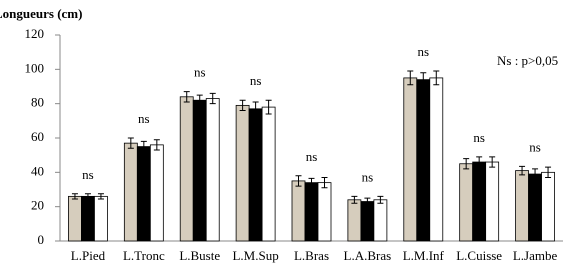 The width and height of the screenshot is (571, 269). I want to click on x-tick-label: L.Buste, so click(199, 255).